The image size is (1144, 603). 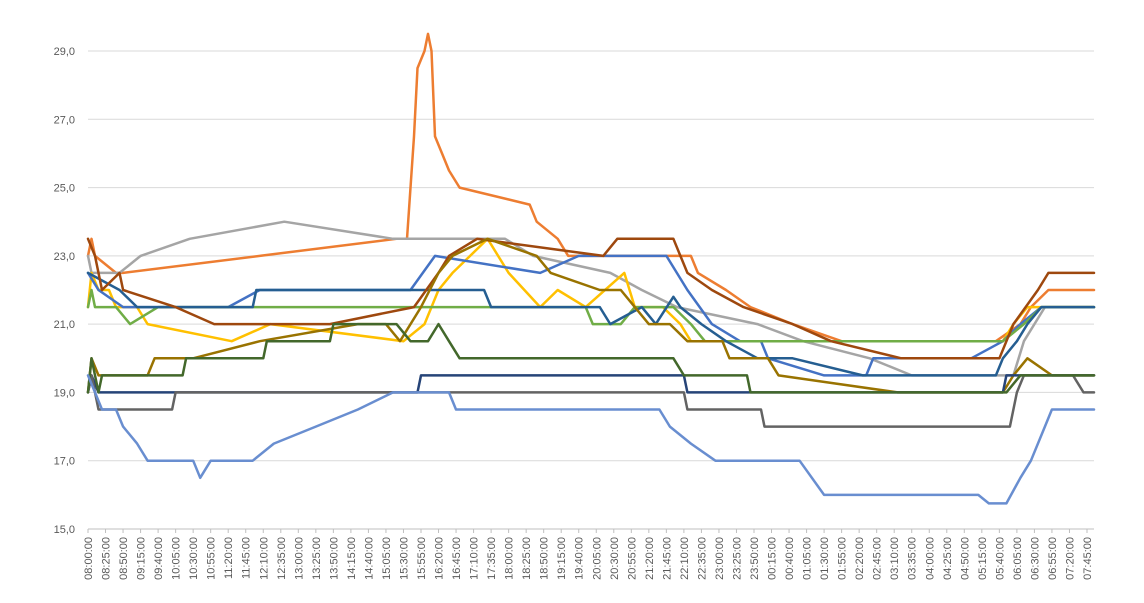 I want to click on x-tick-label: 09:40:00, so click(x=159, y=558).